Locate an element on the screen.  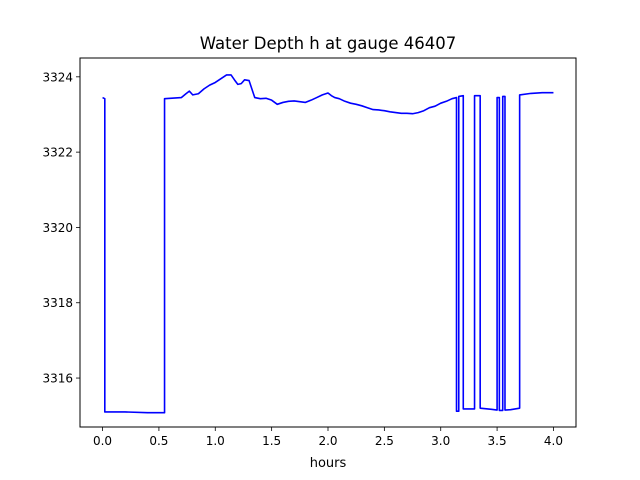
x-tick-label: 1.5 is located at coordinates (271, 441).